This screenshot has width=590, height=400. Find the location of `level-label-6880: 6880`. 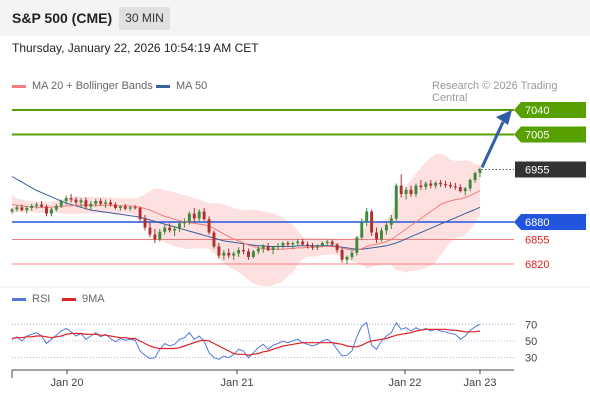

level-label-6880: 6880 is located at coordinates (537, 223).